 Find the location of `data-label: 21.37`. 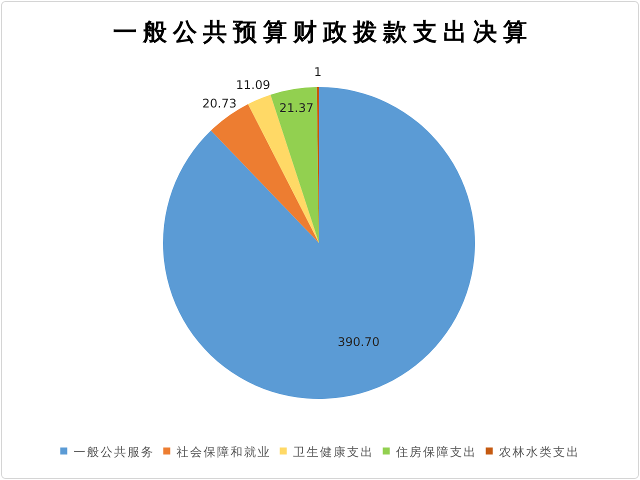

data-label: 21.37 is located at coordinates (296, 108).